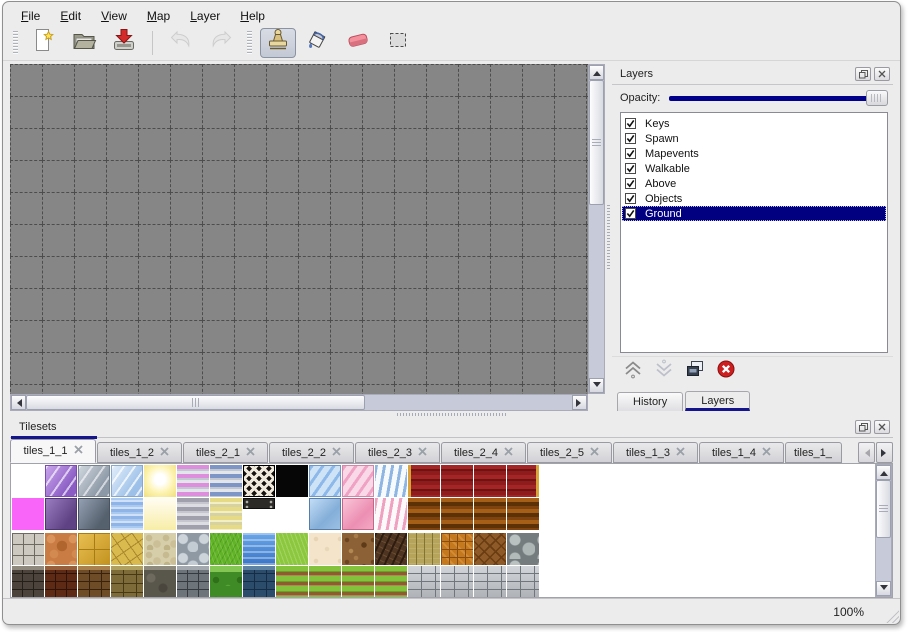  What do you see at coordinates (325, 549) in the screenshot?
I see `tile-sand` at bounding box center [325, 549].